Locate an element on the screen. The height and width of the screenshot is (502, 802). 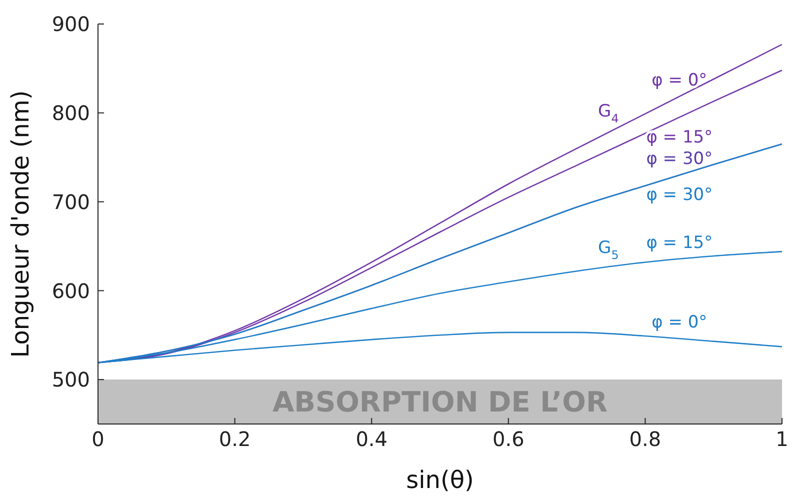
x-tick-label: 0.6 is located at coordinates (508, 439).